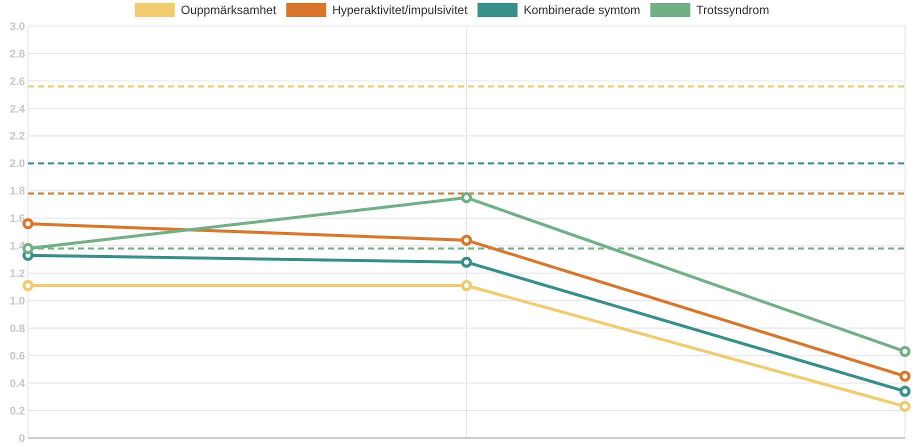  Describe the element at coordinates (582, 10) in the screenshot. I see `legend-label: Kombinerade symtom` at that location.